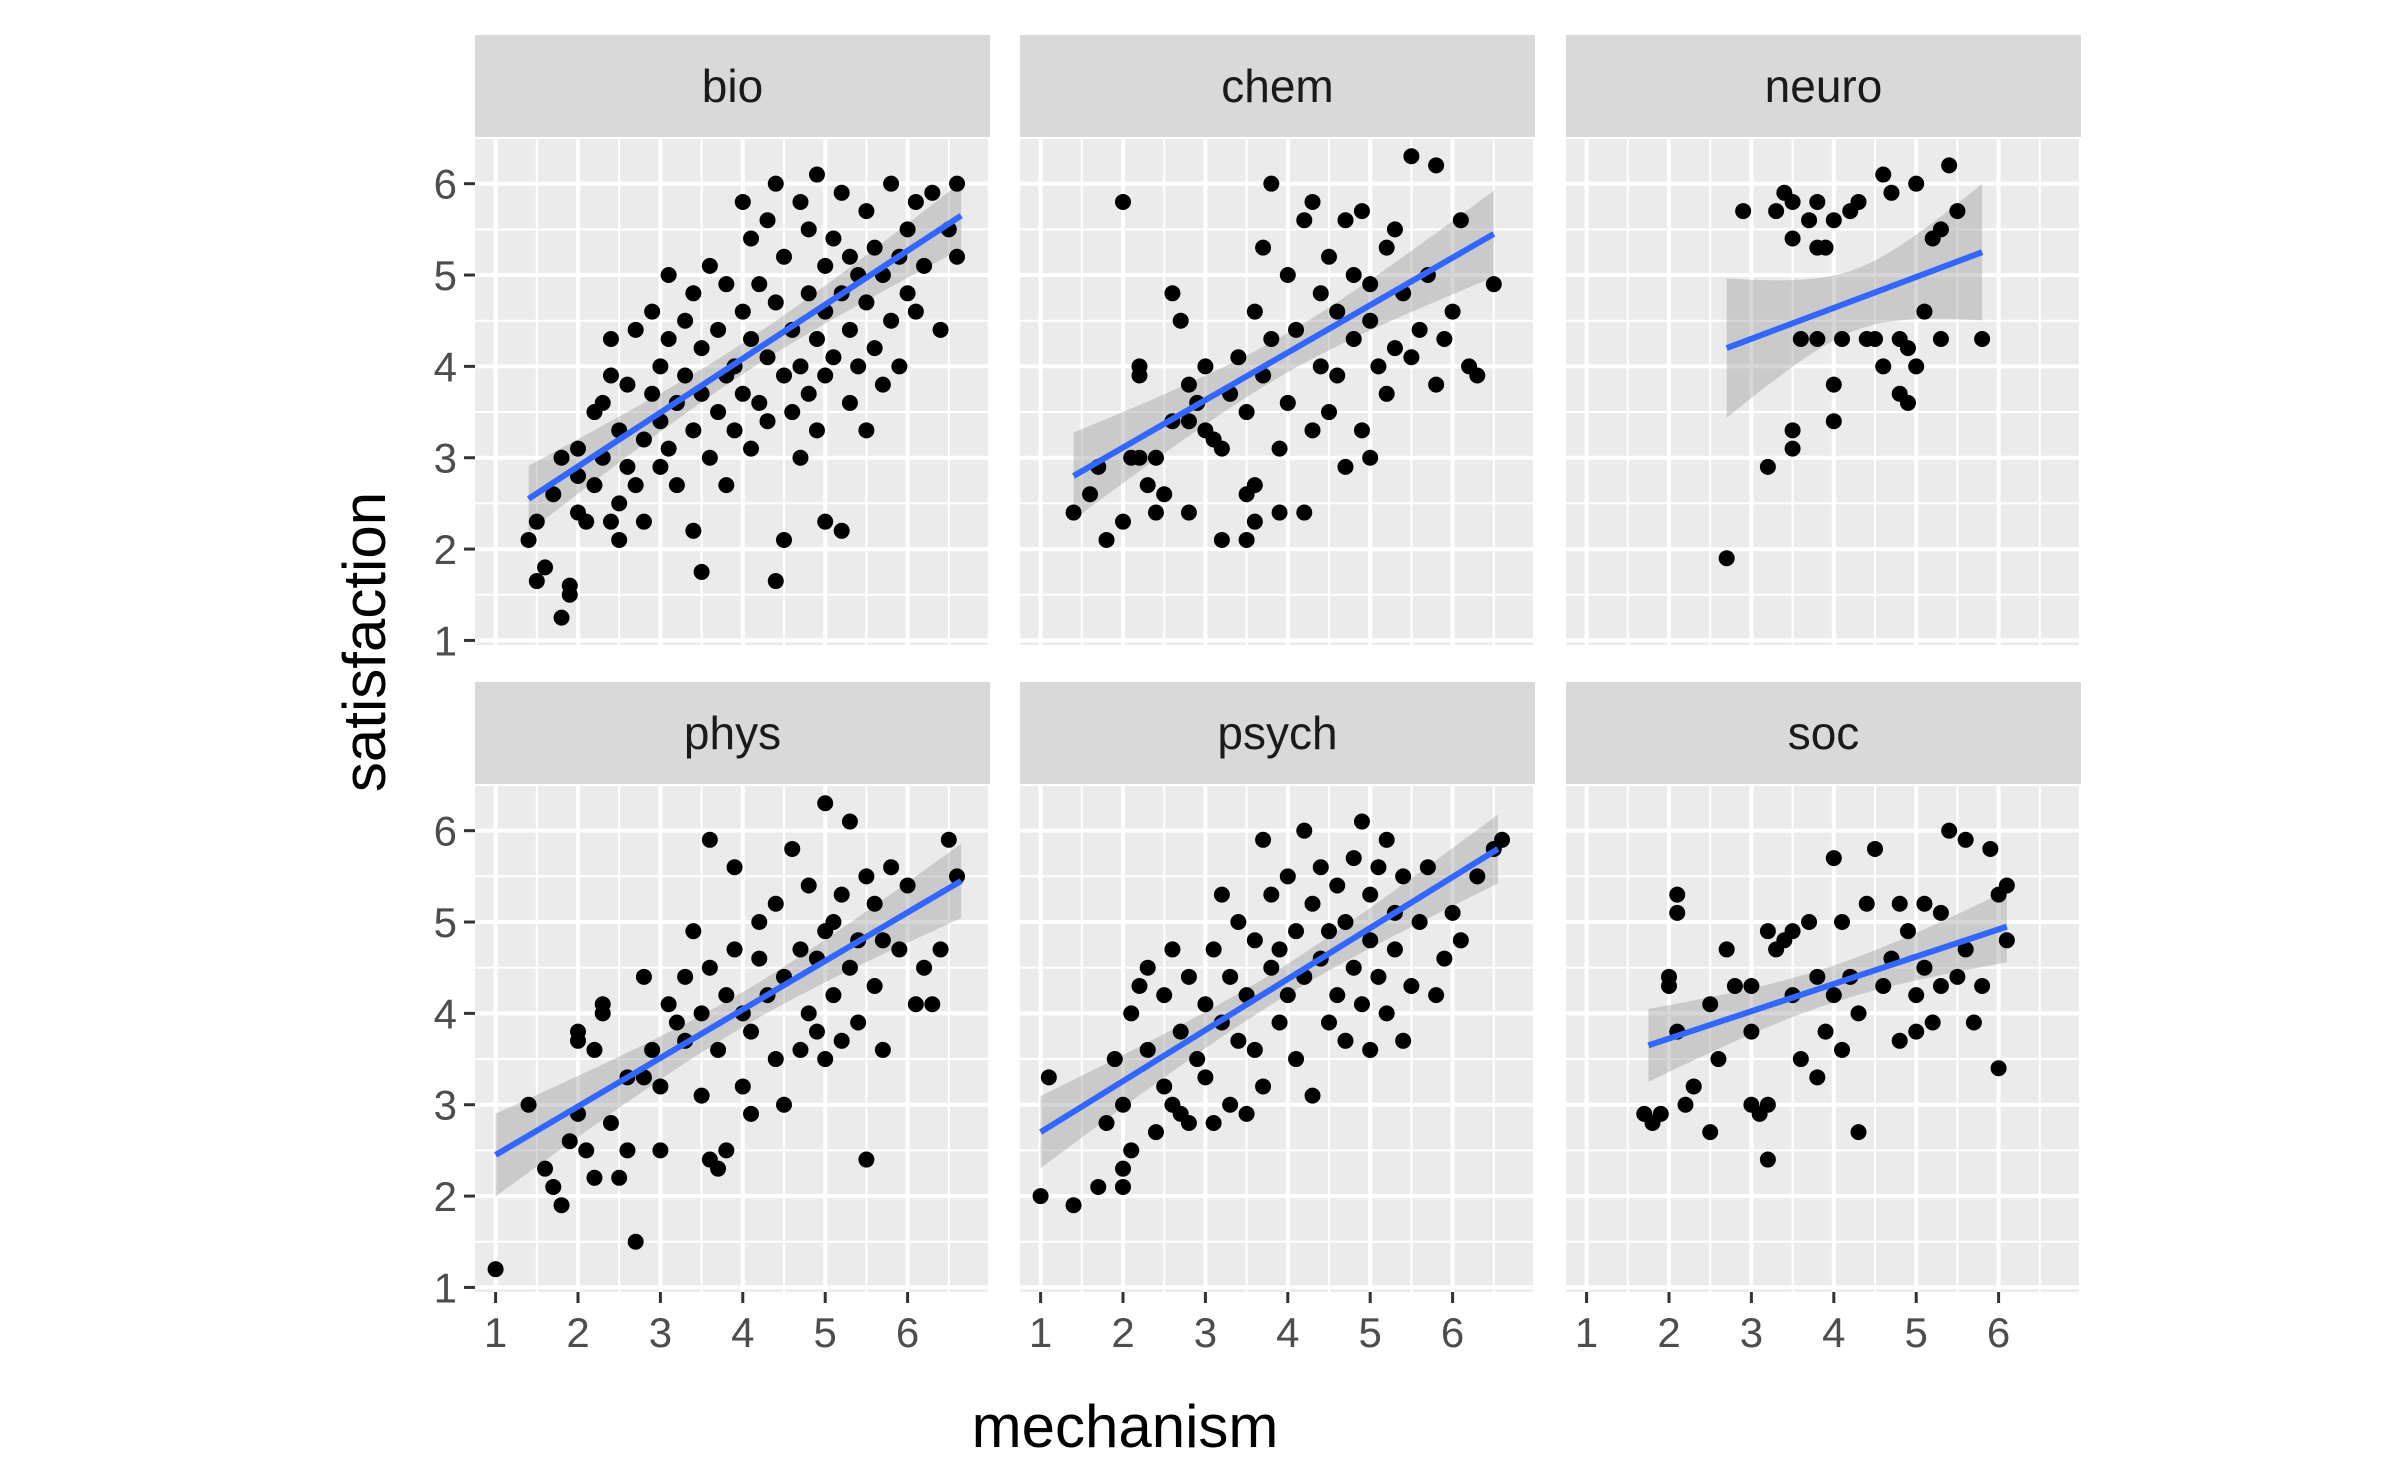 Image resolution: width=2400 pixels, height=1483 pixels. Describe the element at coordinates (742, 1332) in the screenshot. I see `x-tick-label: 4` at that location.